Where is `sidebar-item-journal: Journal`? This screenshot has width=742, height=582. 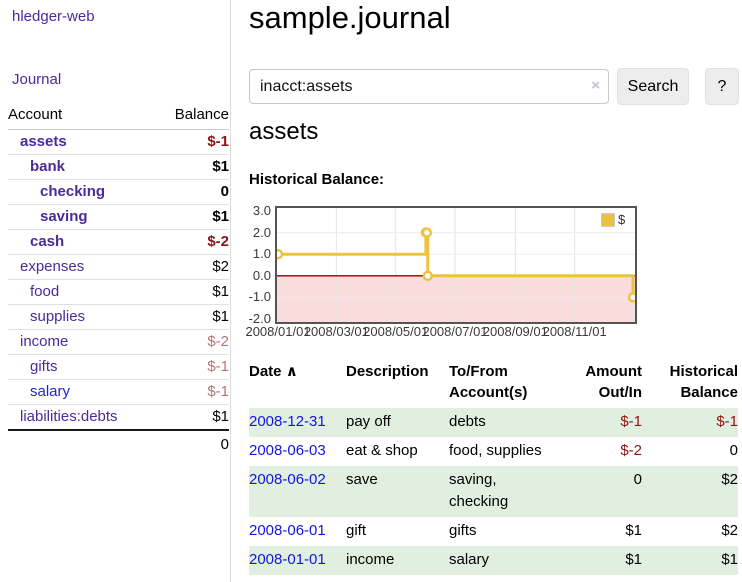
sidebar-item-journal: Journal is located at coordinates (37, 79).